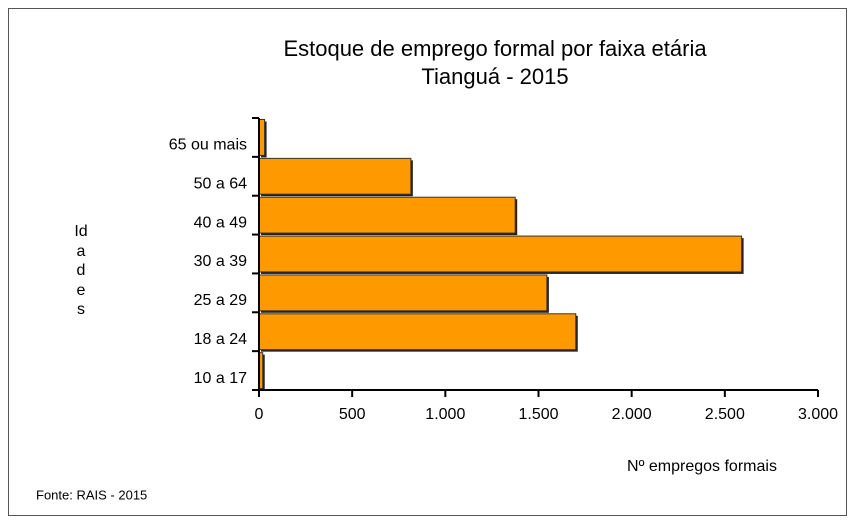  I want to click on x-tick-label: 1.000, so click(445, 414).